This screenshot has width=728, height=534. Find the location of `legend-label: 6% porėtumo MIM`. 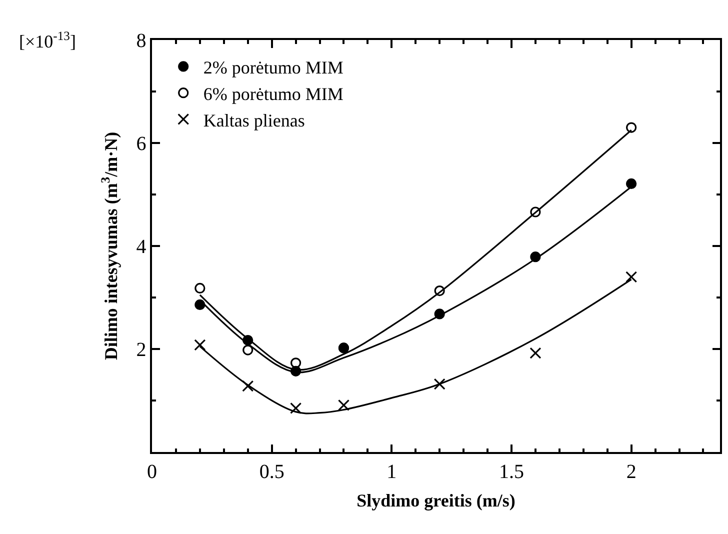

legend-label: 6% porėtumo MIM is located at coordinates (273, 94).